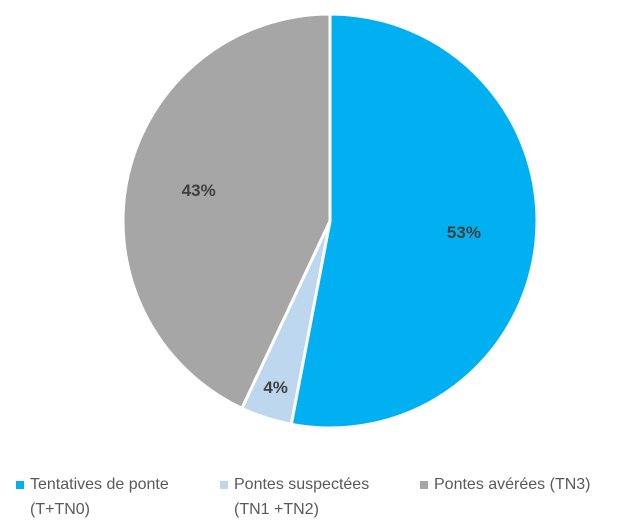 The height and width of the screenshot is (529, 640). What do you see at coordinates (99, 497) in the screenshot?
I see `legend-label: Tentatives de ponte (T+TN0)` at bounding box center [99, 497].